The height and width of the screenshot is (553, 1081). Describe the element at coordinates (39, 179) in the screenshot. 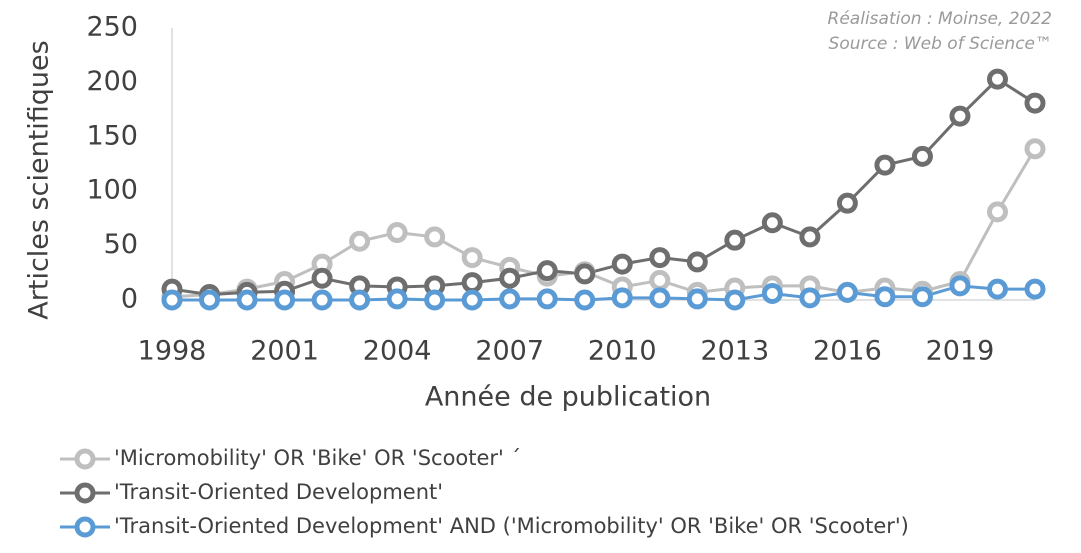

I see `y-axis-title: Articles scientifiques` at that location.